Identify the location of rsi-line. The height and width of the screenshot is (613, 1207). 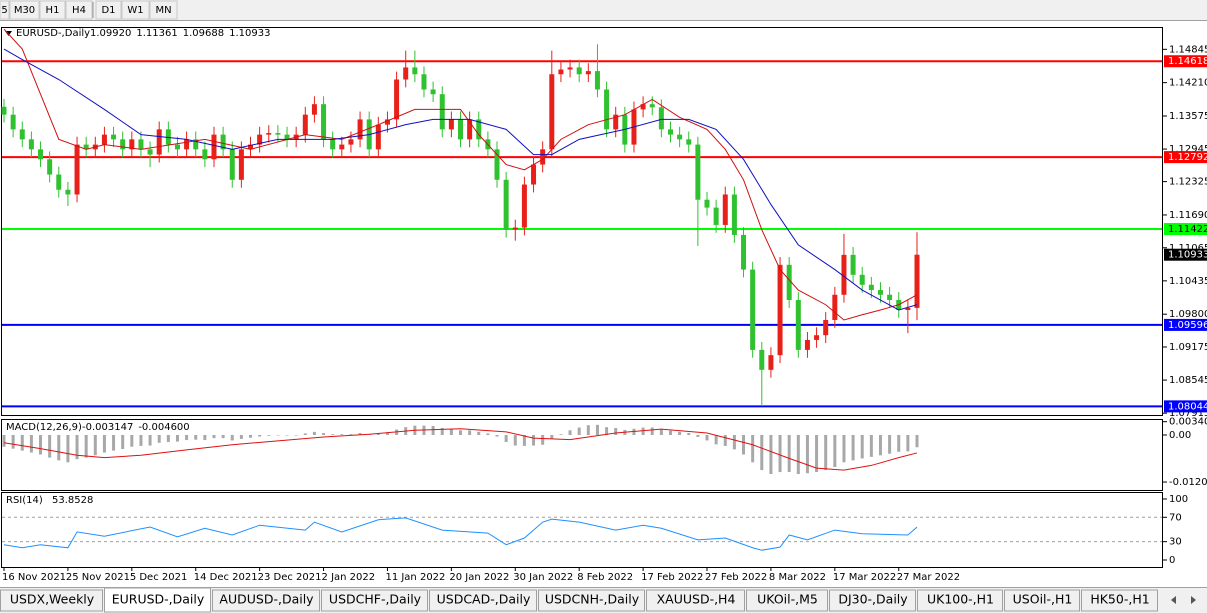
(460, 534).